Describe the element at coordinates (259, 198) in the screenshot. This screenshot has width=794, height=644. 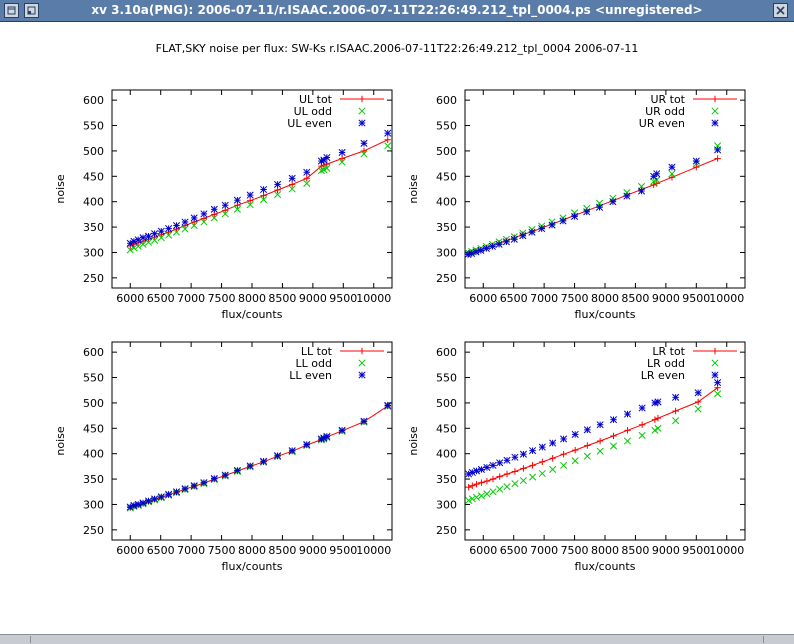
I see `series-ul-odd` at that location.